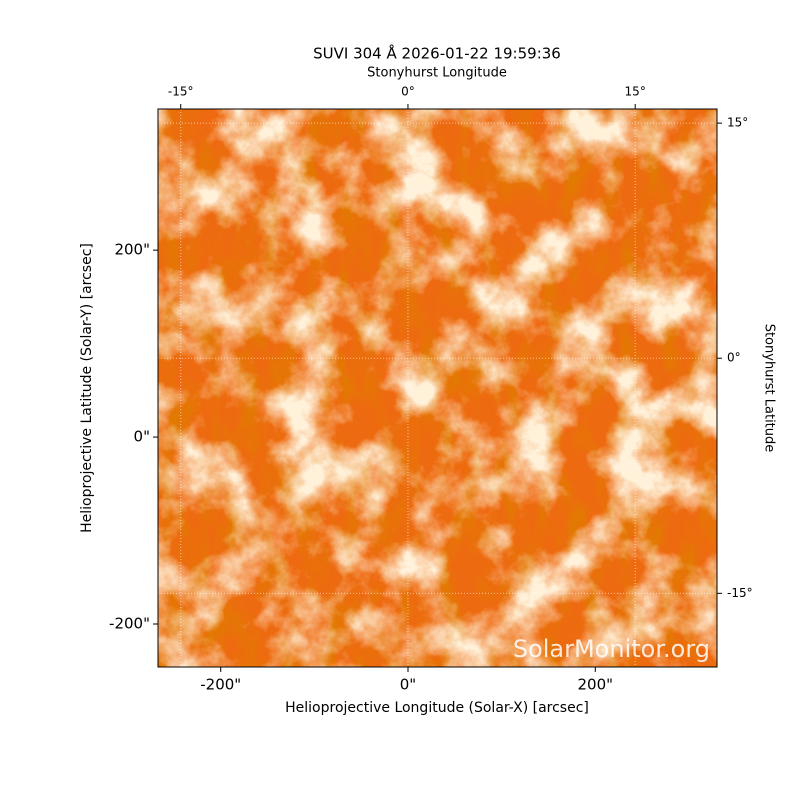 This screenshot has height=800, width=800. What do you see at coordinates (132, 250) in the screenshot?
I see `y-tick-label: 200"` at bounding box center [132, 250].